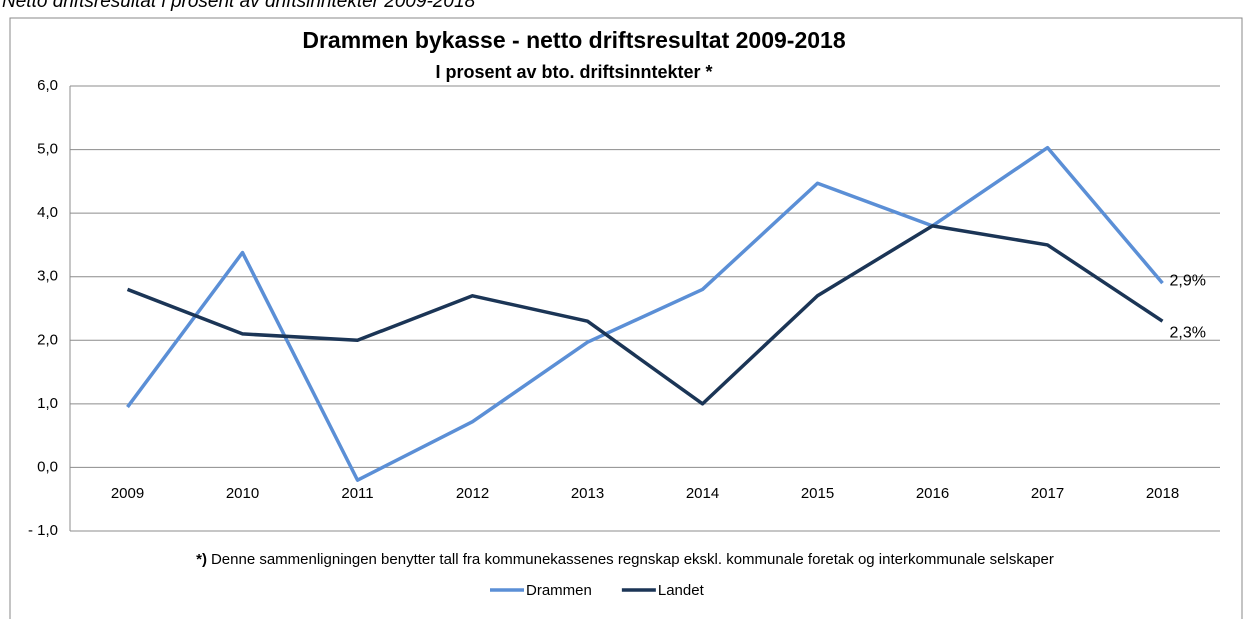 The height and width of the screenshot is (624, 1244). What do you see at coordinates (817, 493) in the screenshot?
I see `x-tick-label: 2015` at bounding box center [817, 493].